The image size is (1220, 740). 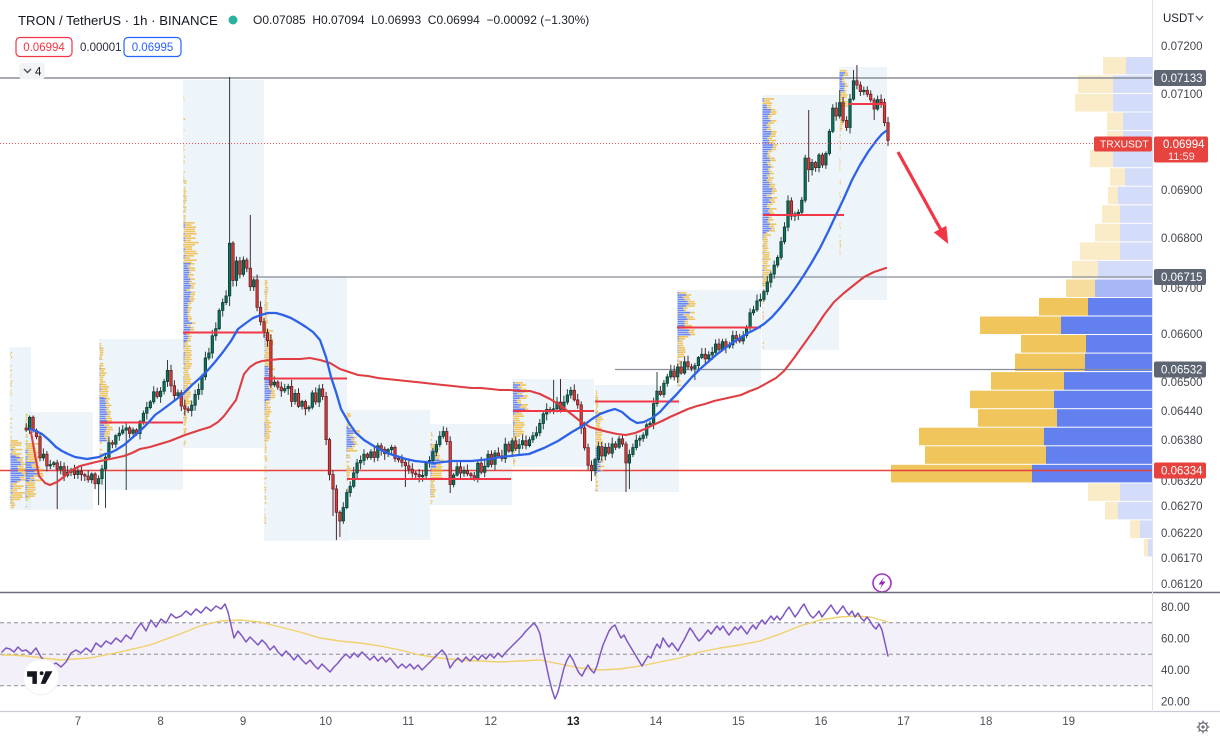 I want to click on svg-text: 19, so click(x=1068, y=722).